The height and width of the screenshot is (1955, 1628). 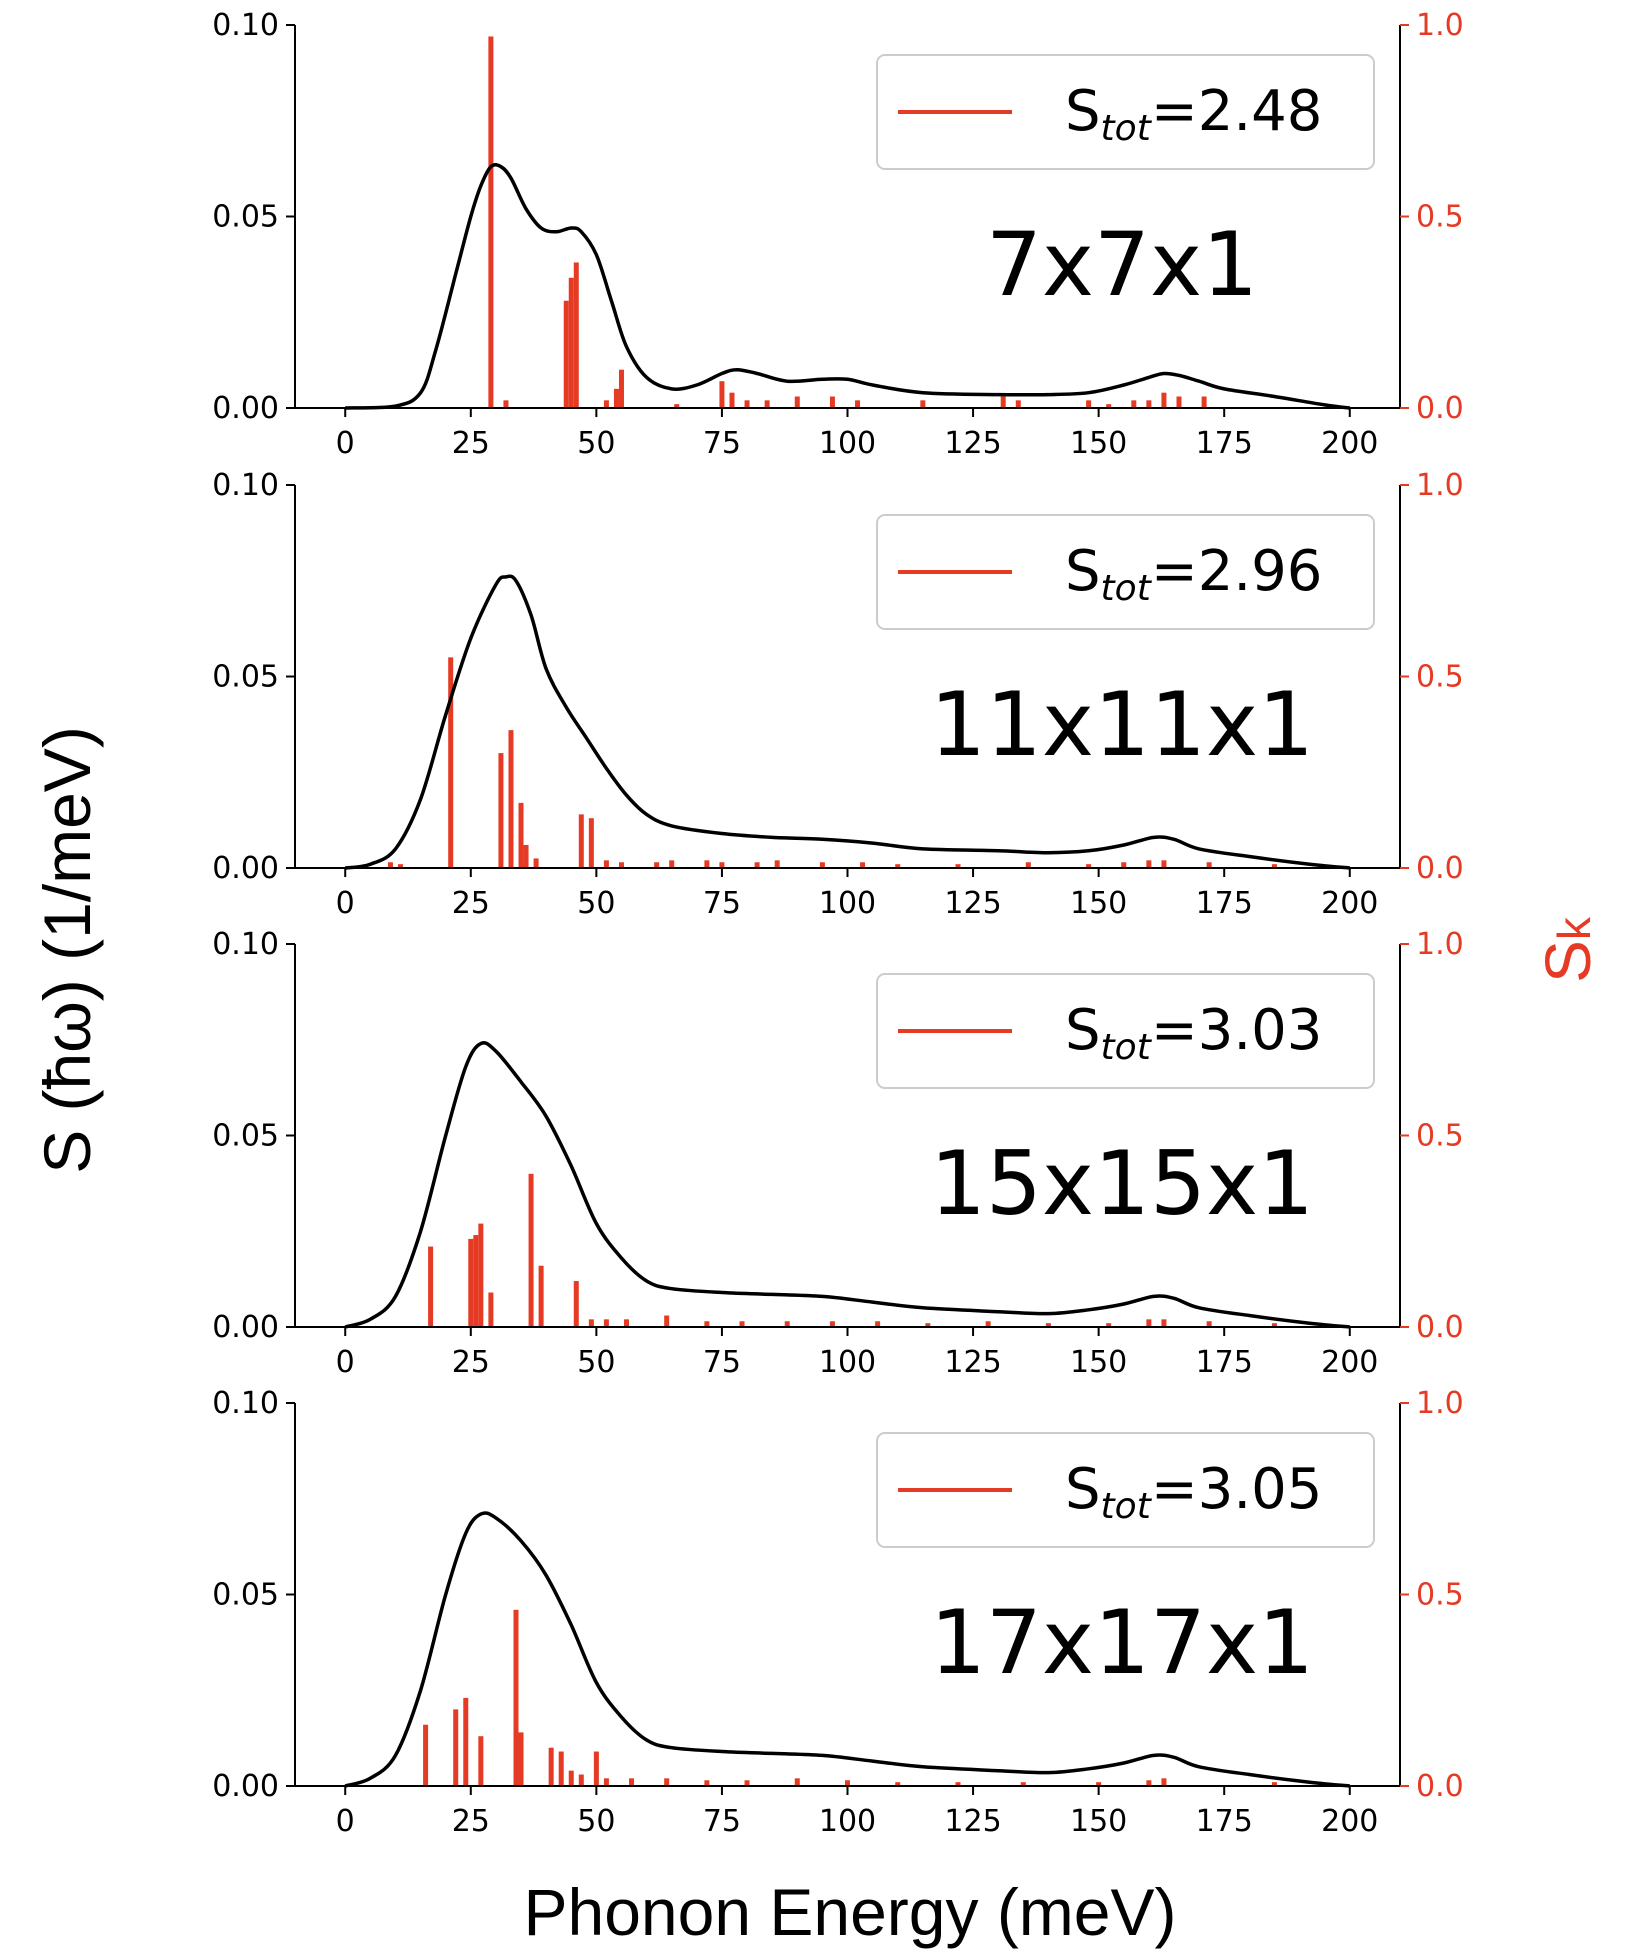 What do you see at coordinates (345, 443) in the screenshot?
I see `x-tick-label: 0` at bounding box center [345, 443].